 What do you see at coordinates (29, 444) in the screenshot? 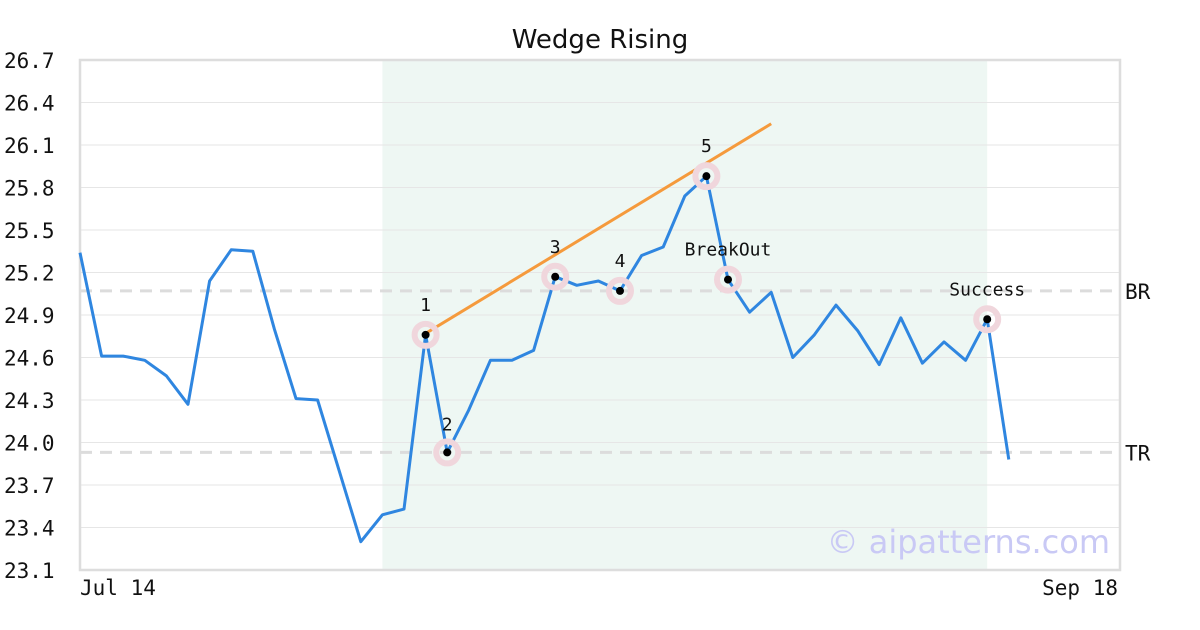
I see `y-tick-label: 24.0` at bounding box center [29, 444].